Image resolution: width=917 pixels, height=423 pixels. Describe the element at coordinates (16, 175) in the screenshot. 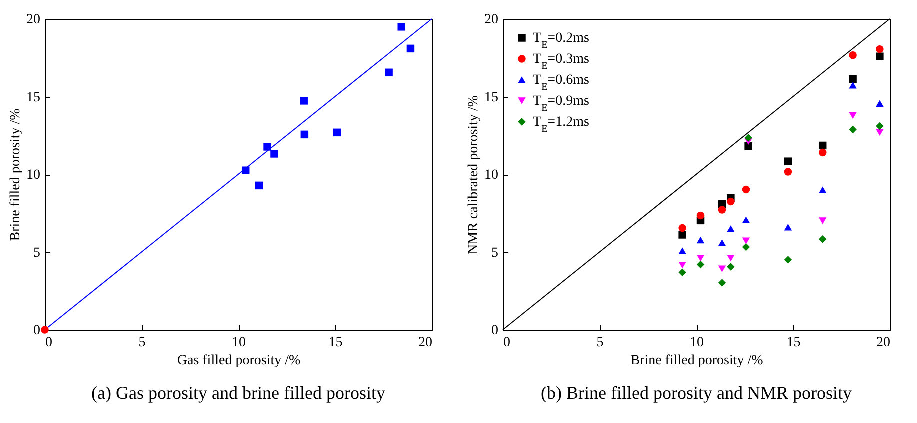

I see `y-axis-title: Brine filled porosity /%` at that location.